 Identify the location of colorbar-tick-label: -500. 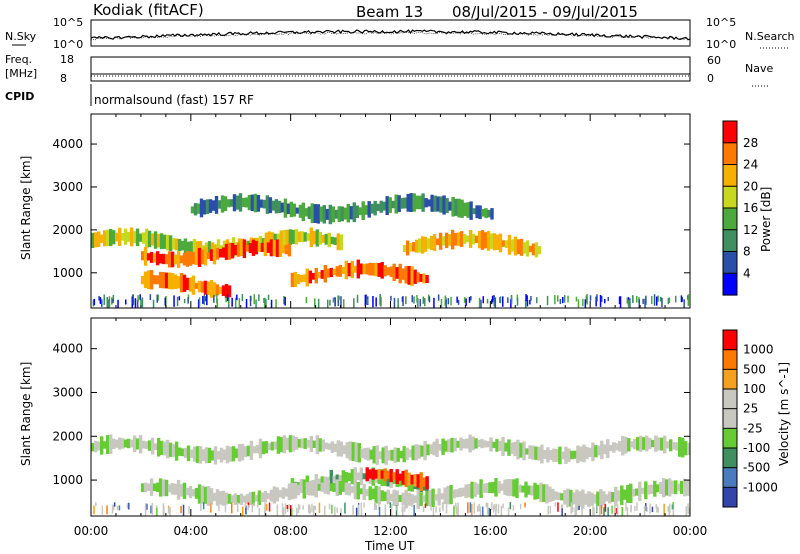
(756, 468).